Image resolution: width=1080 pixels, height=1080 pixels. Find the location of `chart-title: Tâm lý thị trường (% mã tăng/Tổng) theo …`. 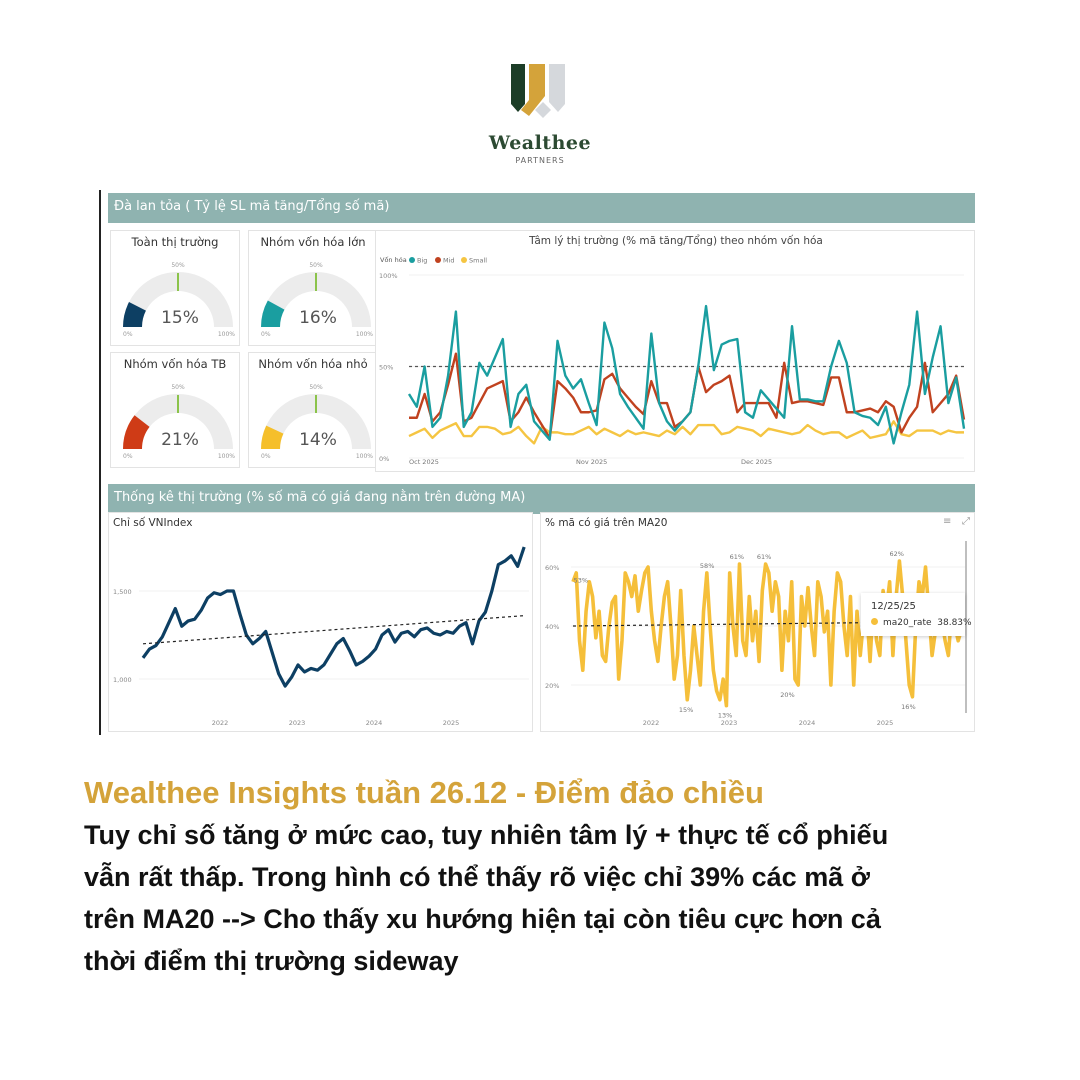

chart-title: Tâm lý thị trường (% mã tăng/Tổng) theo … is located at coordinates (675, 240).